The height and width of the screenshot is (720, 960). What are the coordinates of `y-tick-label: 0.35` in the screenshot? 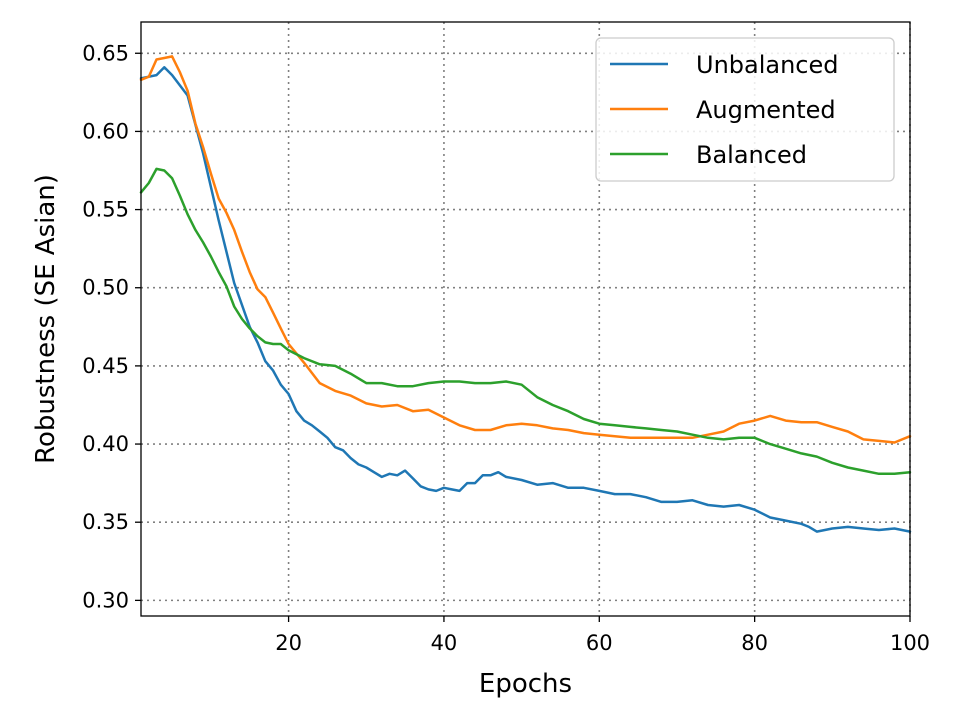 It's located at (105, 522).